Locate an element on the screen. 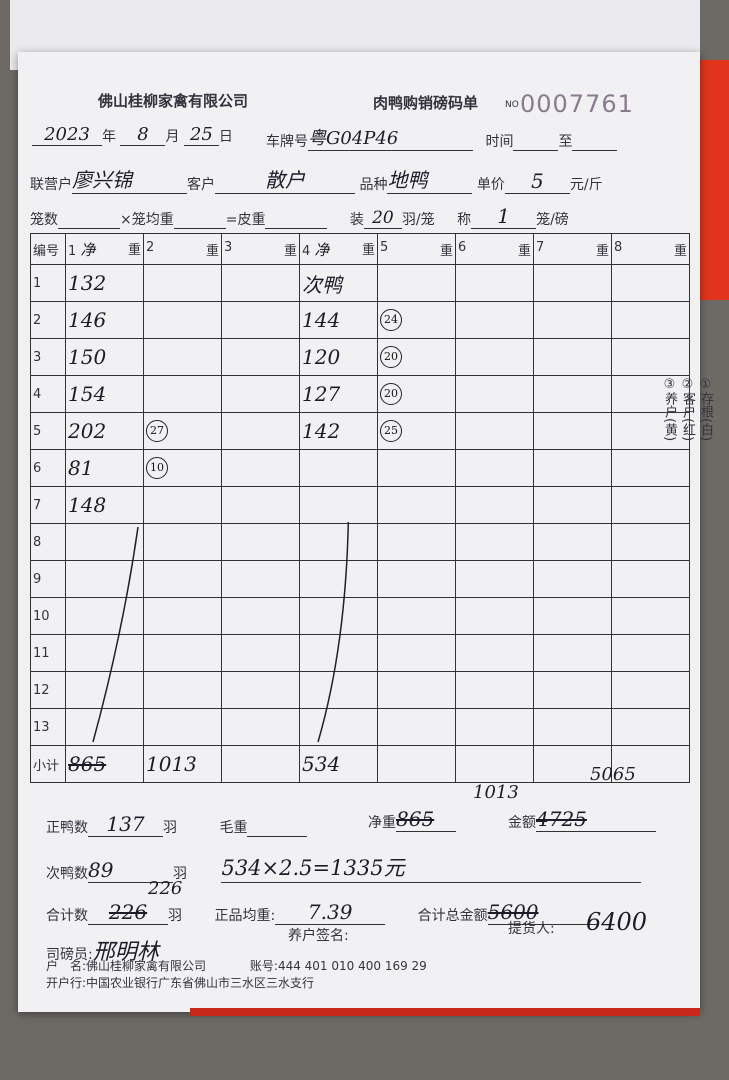 This screenshot has width=729, height=1080. row-number: 7 is located at coordinates (48, 505).